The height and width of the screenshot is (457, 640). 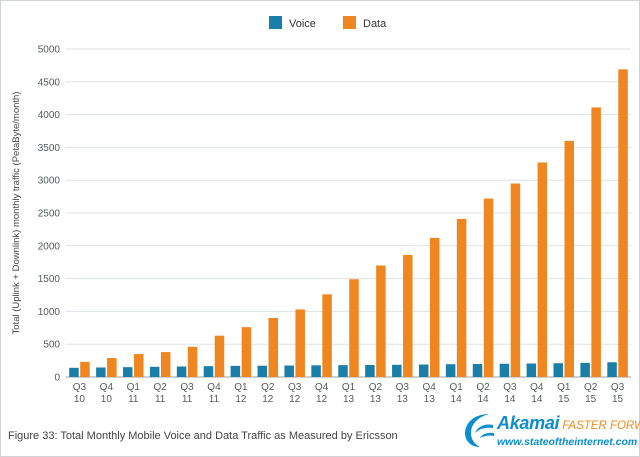 I want to click on y-tick-label: 3000, so click(x=49, y=181).